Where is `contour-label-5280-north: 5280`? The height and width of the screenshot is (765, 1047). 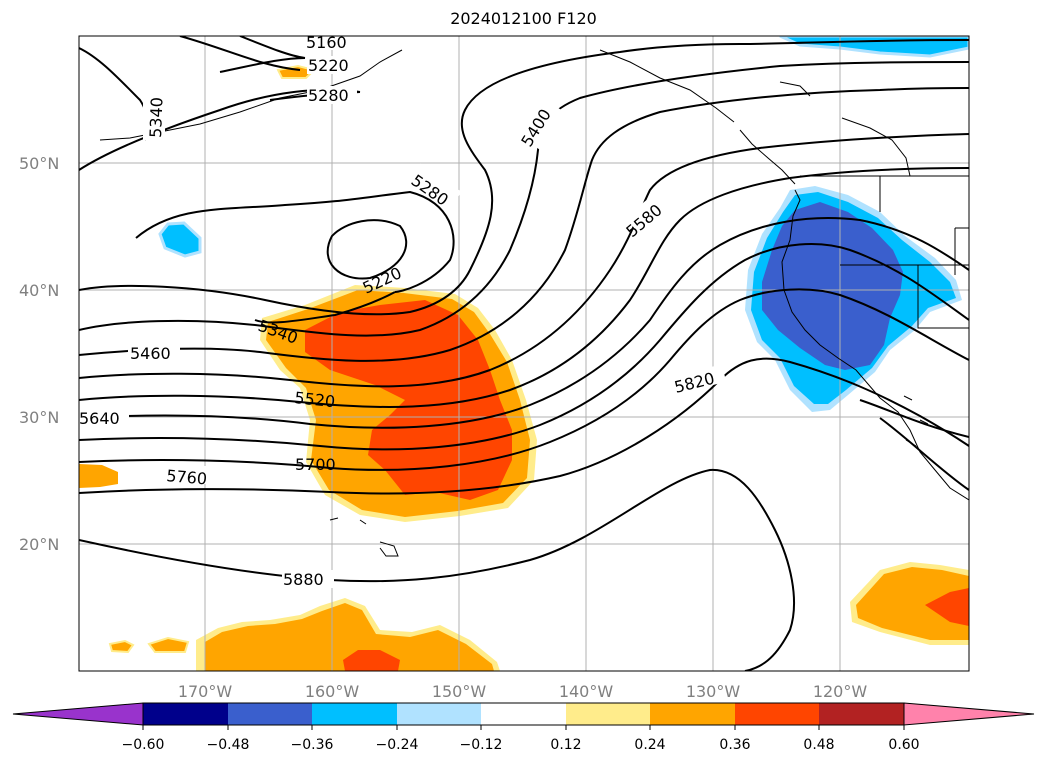 contour-label-5280-north: 5280 is located at coordinates (328, 95).